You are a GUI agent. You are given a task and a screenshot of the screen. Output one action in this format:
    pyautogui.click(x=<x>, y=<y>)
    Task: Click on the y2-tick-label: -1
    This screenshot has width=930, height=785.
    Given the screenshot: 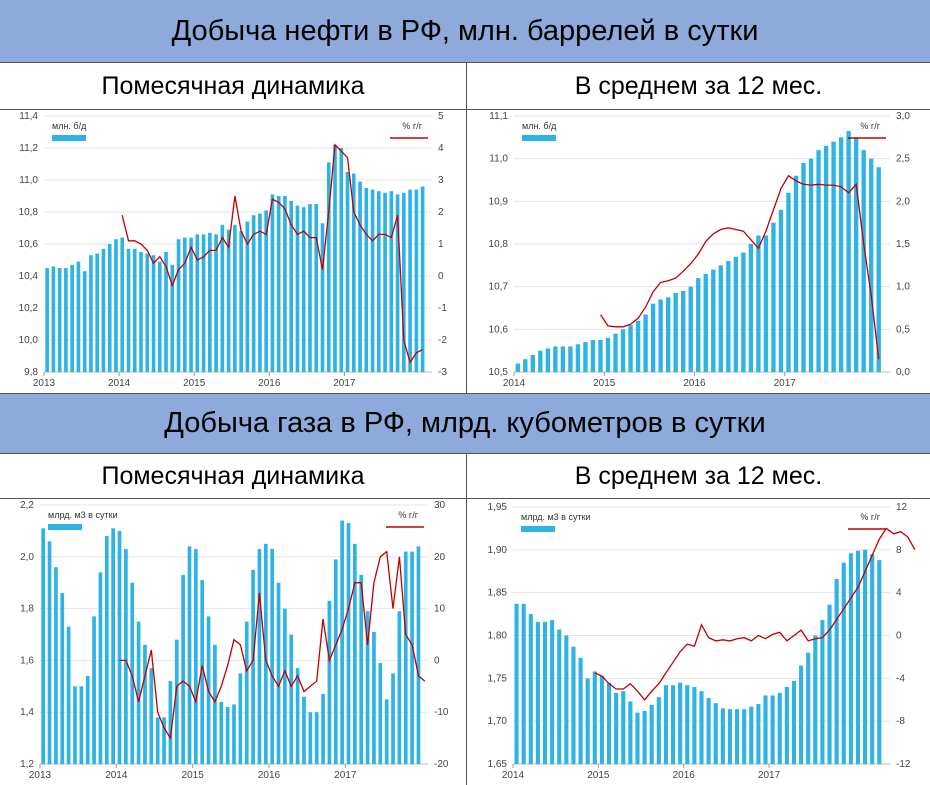 What is the action you would take?
    pyautogui.click(x=442, y=308)
    